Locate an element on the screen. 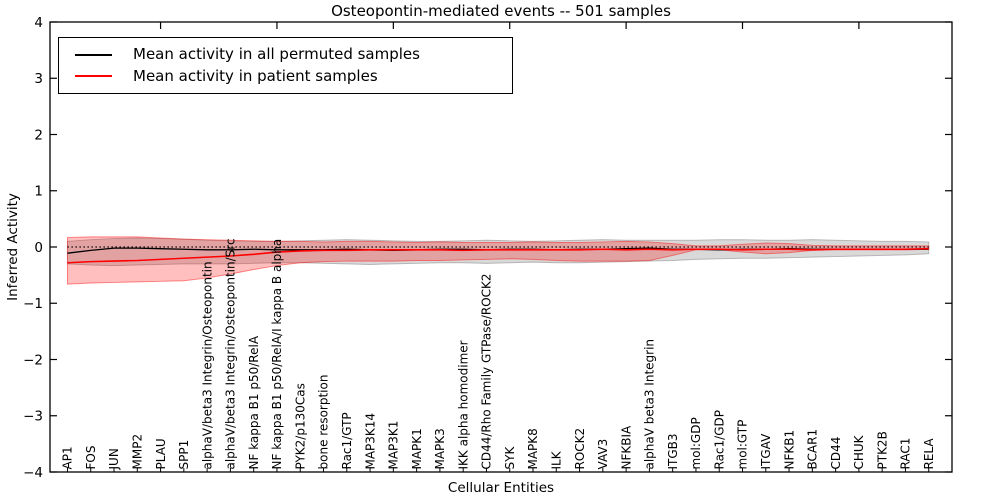 The height and width of the screenshot is (500, 1000). x-tick-label: PLAU is located at coordinates (161, 453).